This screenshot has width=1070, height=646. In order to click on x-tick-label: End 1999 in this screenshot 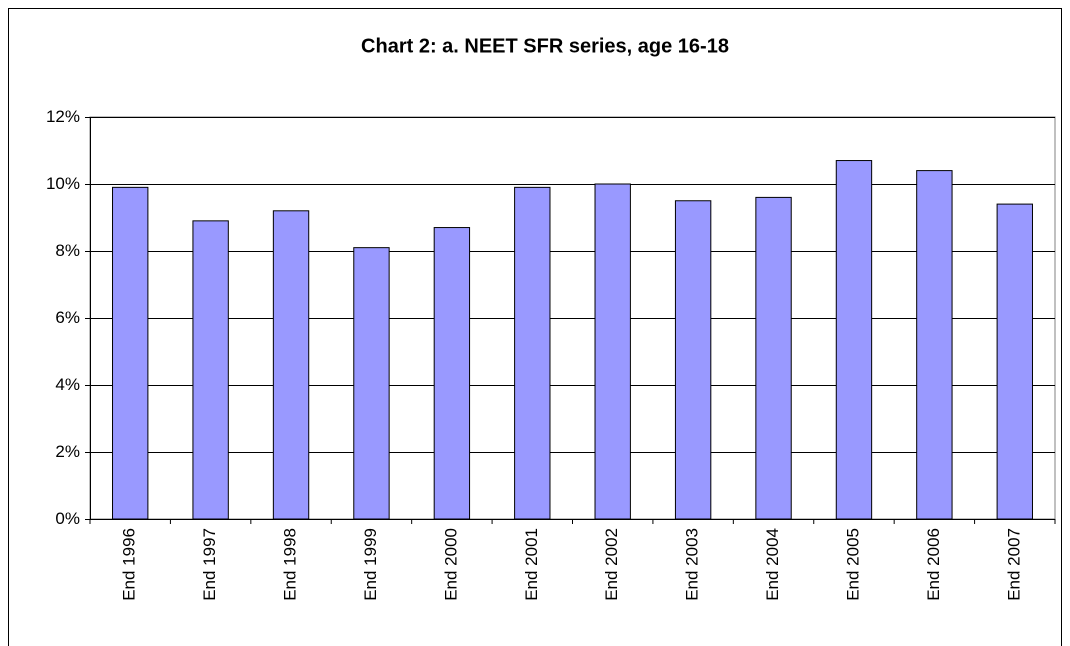, I will do `click(370, 564)`.